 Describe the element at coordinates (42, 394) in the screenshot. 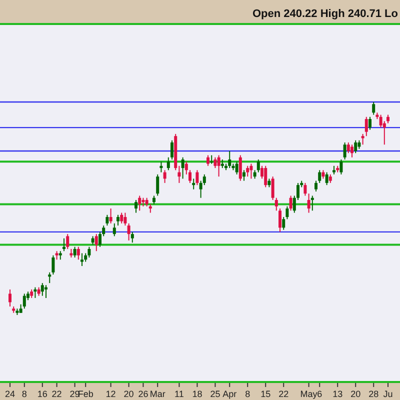

I see `x-tick-label: 16` at that location.